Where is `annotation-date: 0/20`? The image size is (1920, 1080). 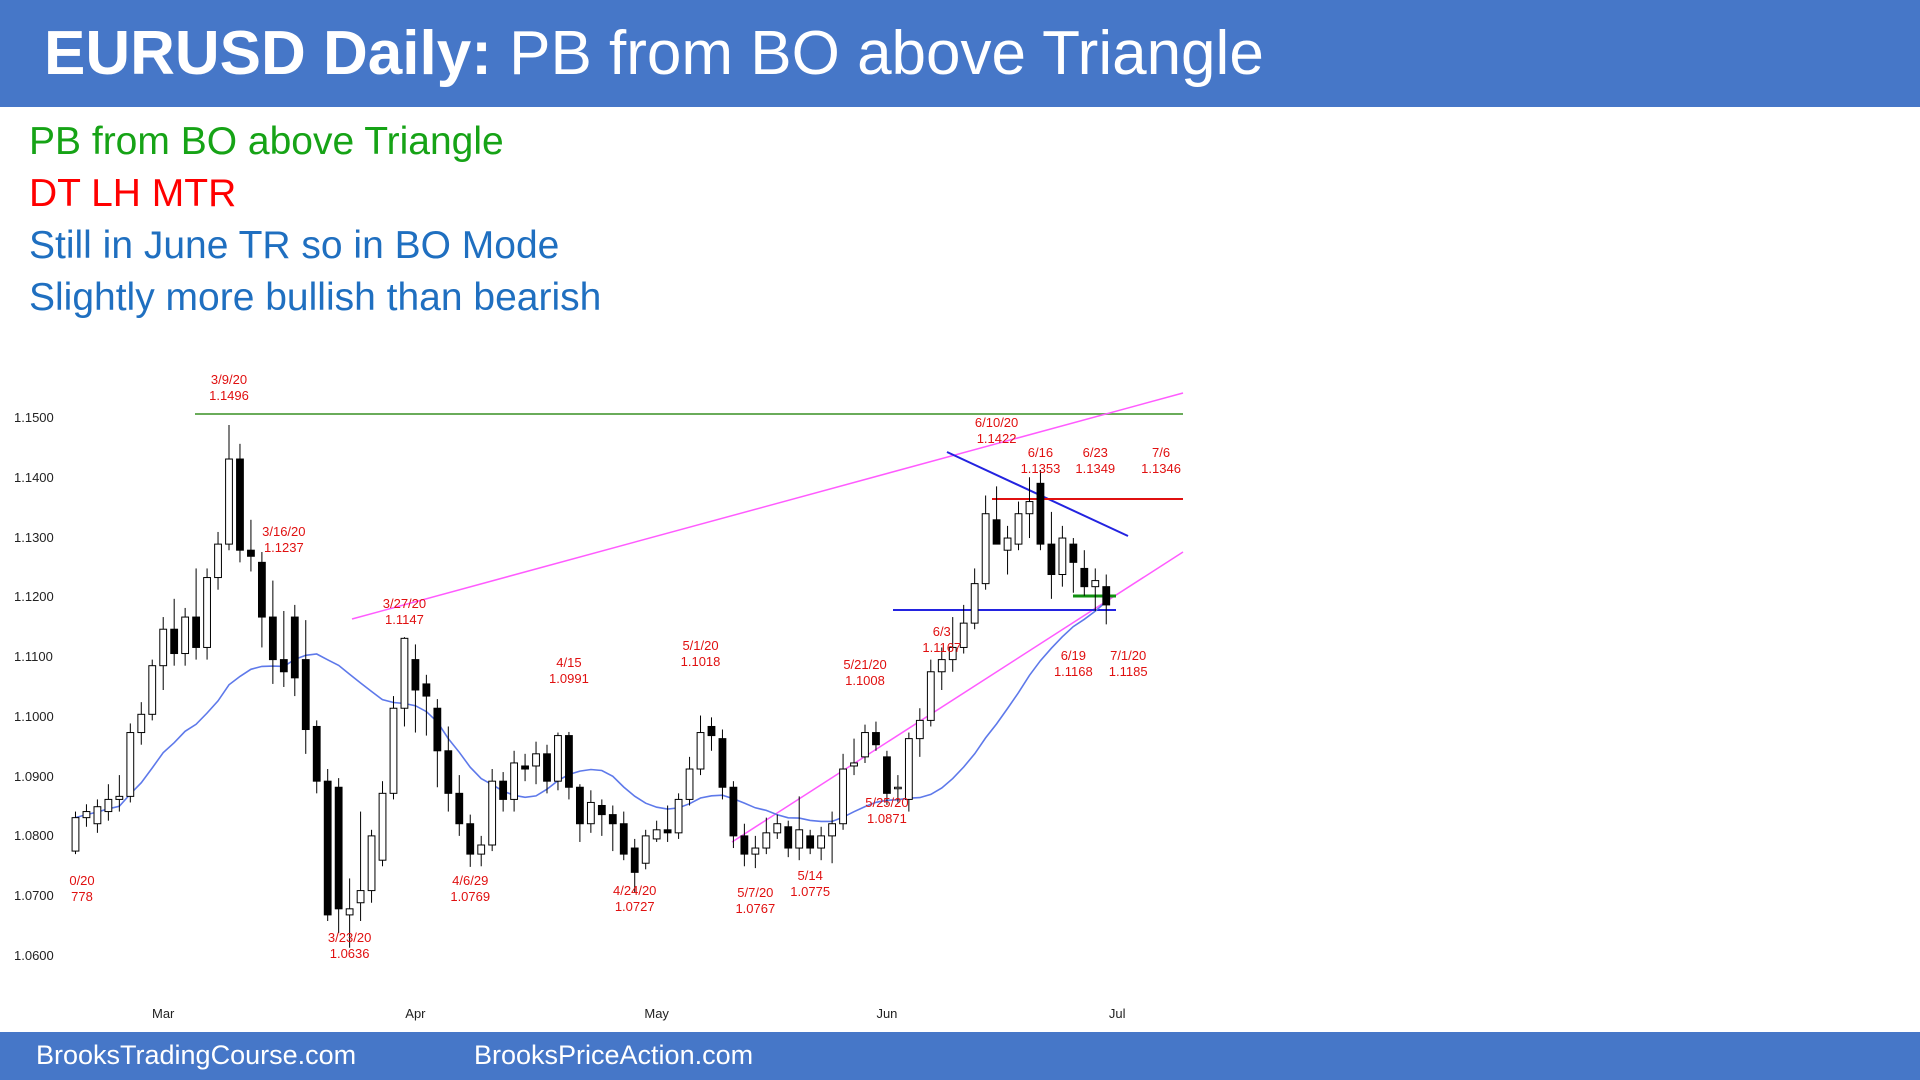
annotation-date: 0/20 is located at coordinates (81, 880).